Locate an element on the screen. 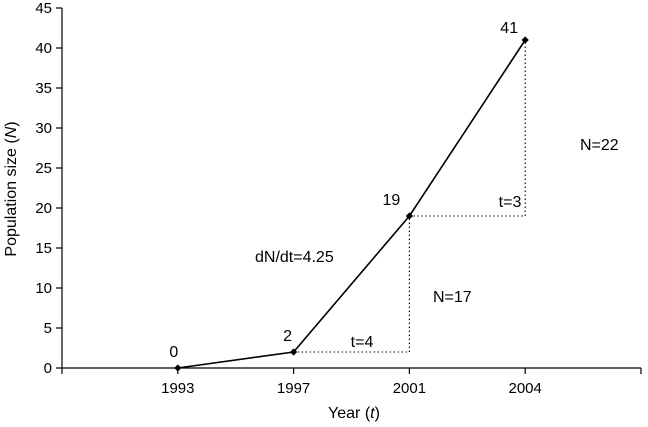  y-tick-label: 20 is located at coordinates (43, 208).